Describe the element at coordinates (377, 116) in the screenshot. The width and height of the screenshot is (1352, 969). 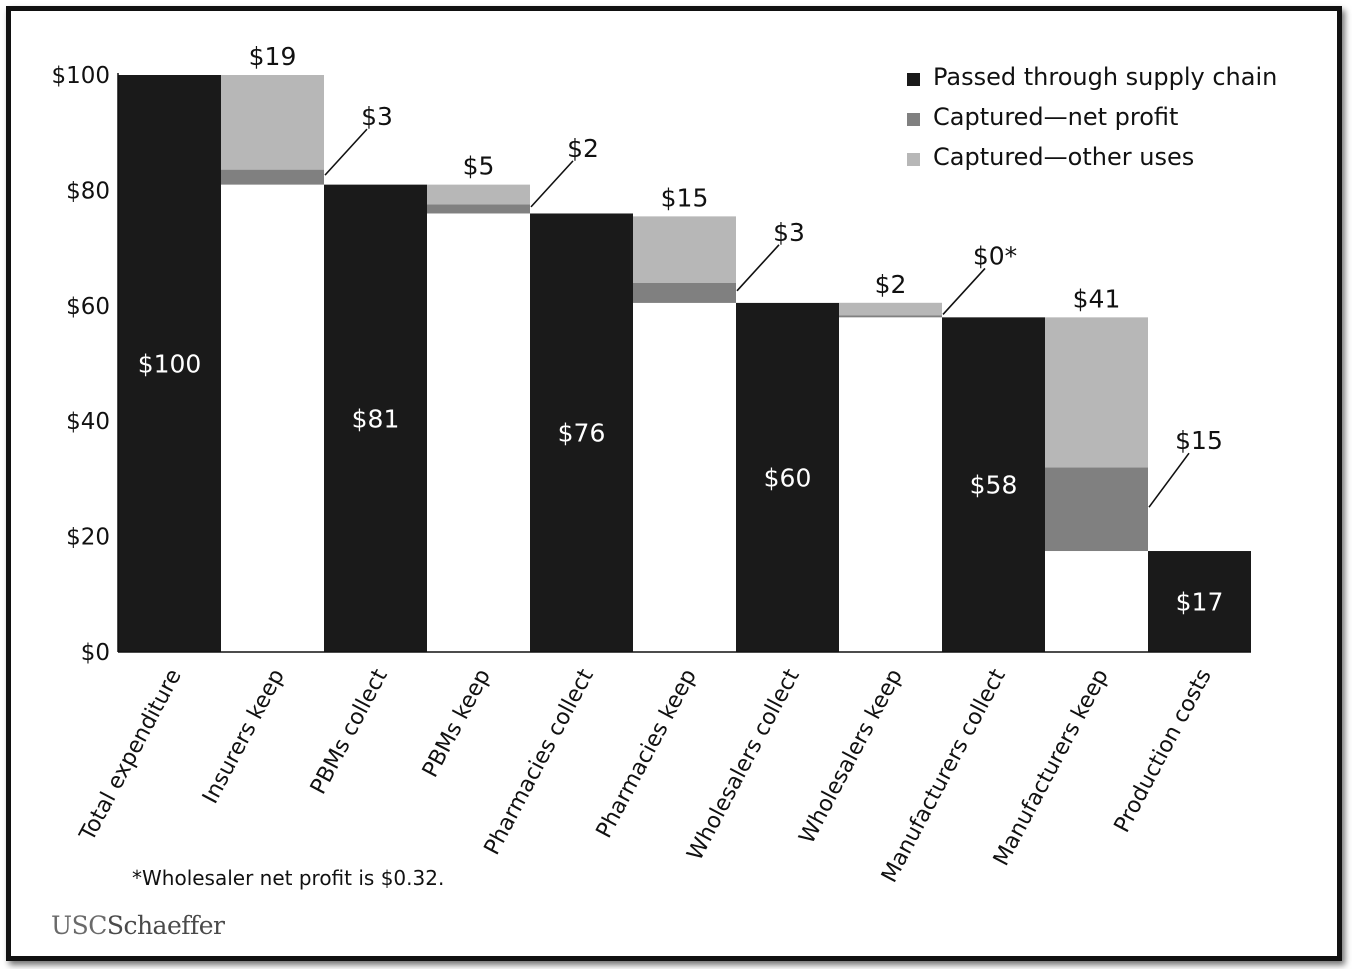
I see `profit-label-1: $3` at that location.